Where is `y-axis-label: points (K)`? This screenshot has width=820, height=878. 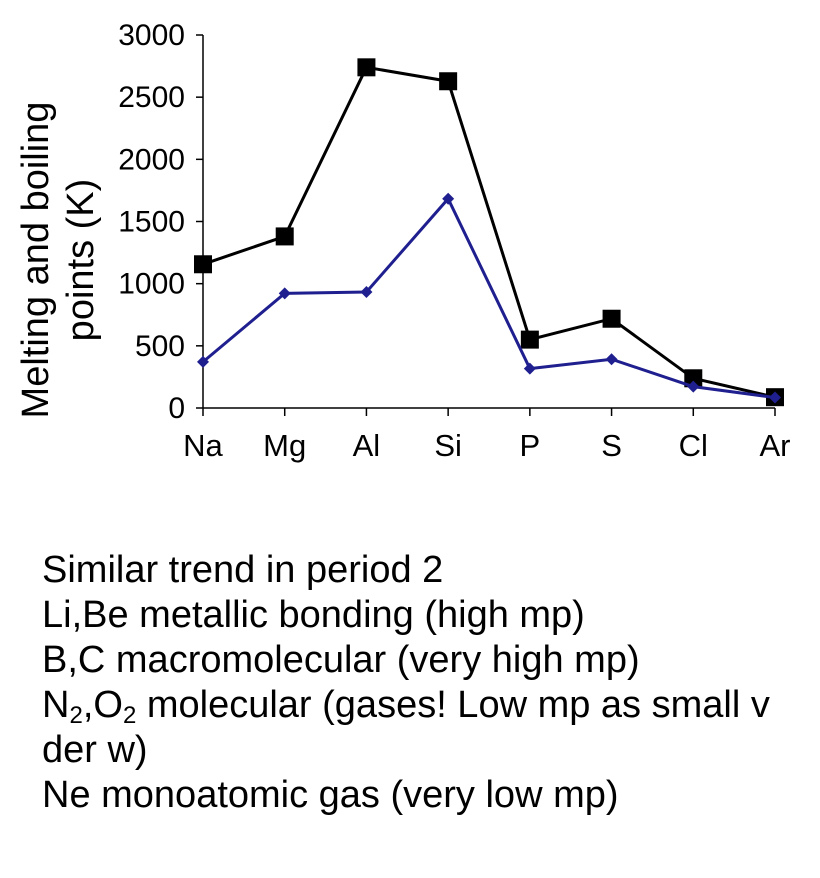 y-axis-label: points (K) is located at coordinates (81, 260).